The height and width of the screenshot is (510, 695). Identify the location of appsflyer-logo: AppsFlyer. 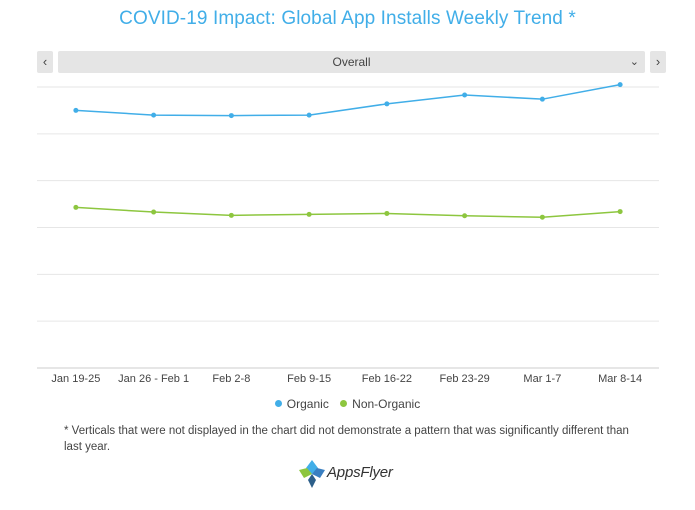
(353, 474).